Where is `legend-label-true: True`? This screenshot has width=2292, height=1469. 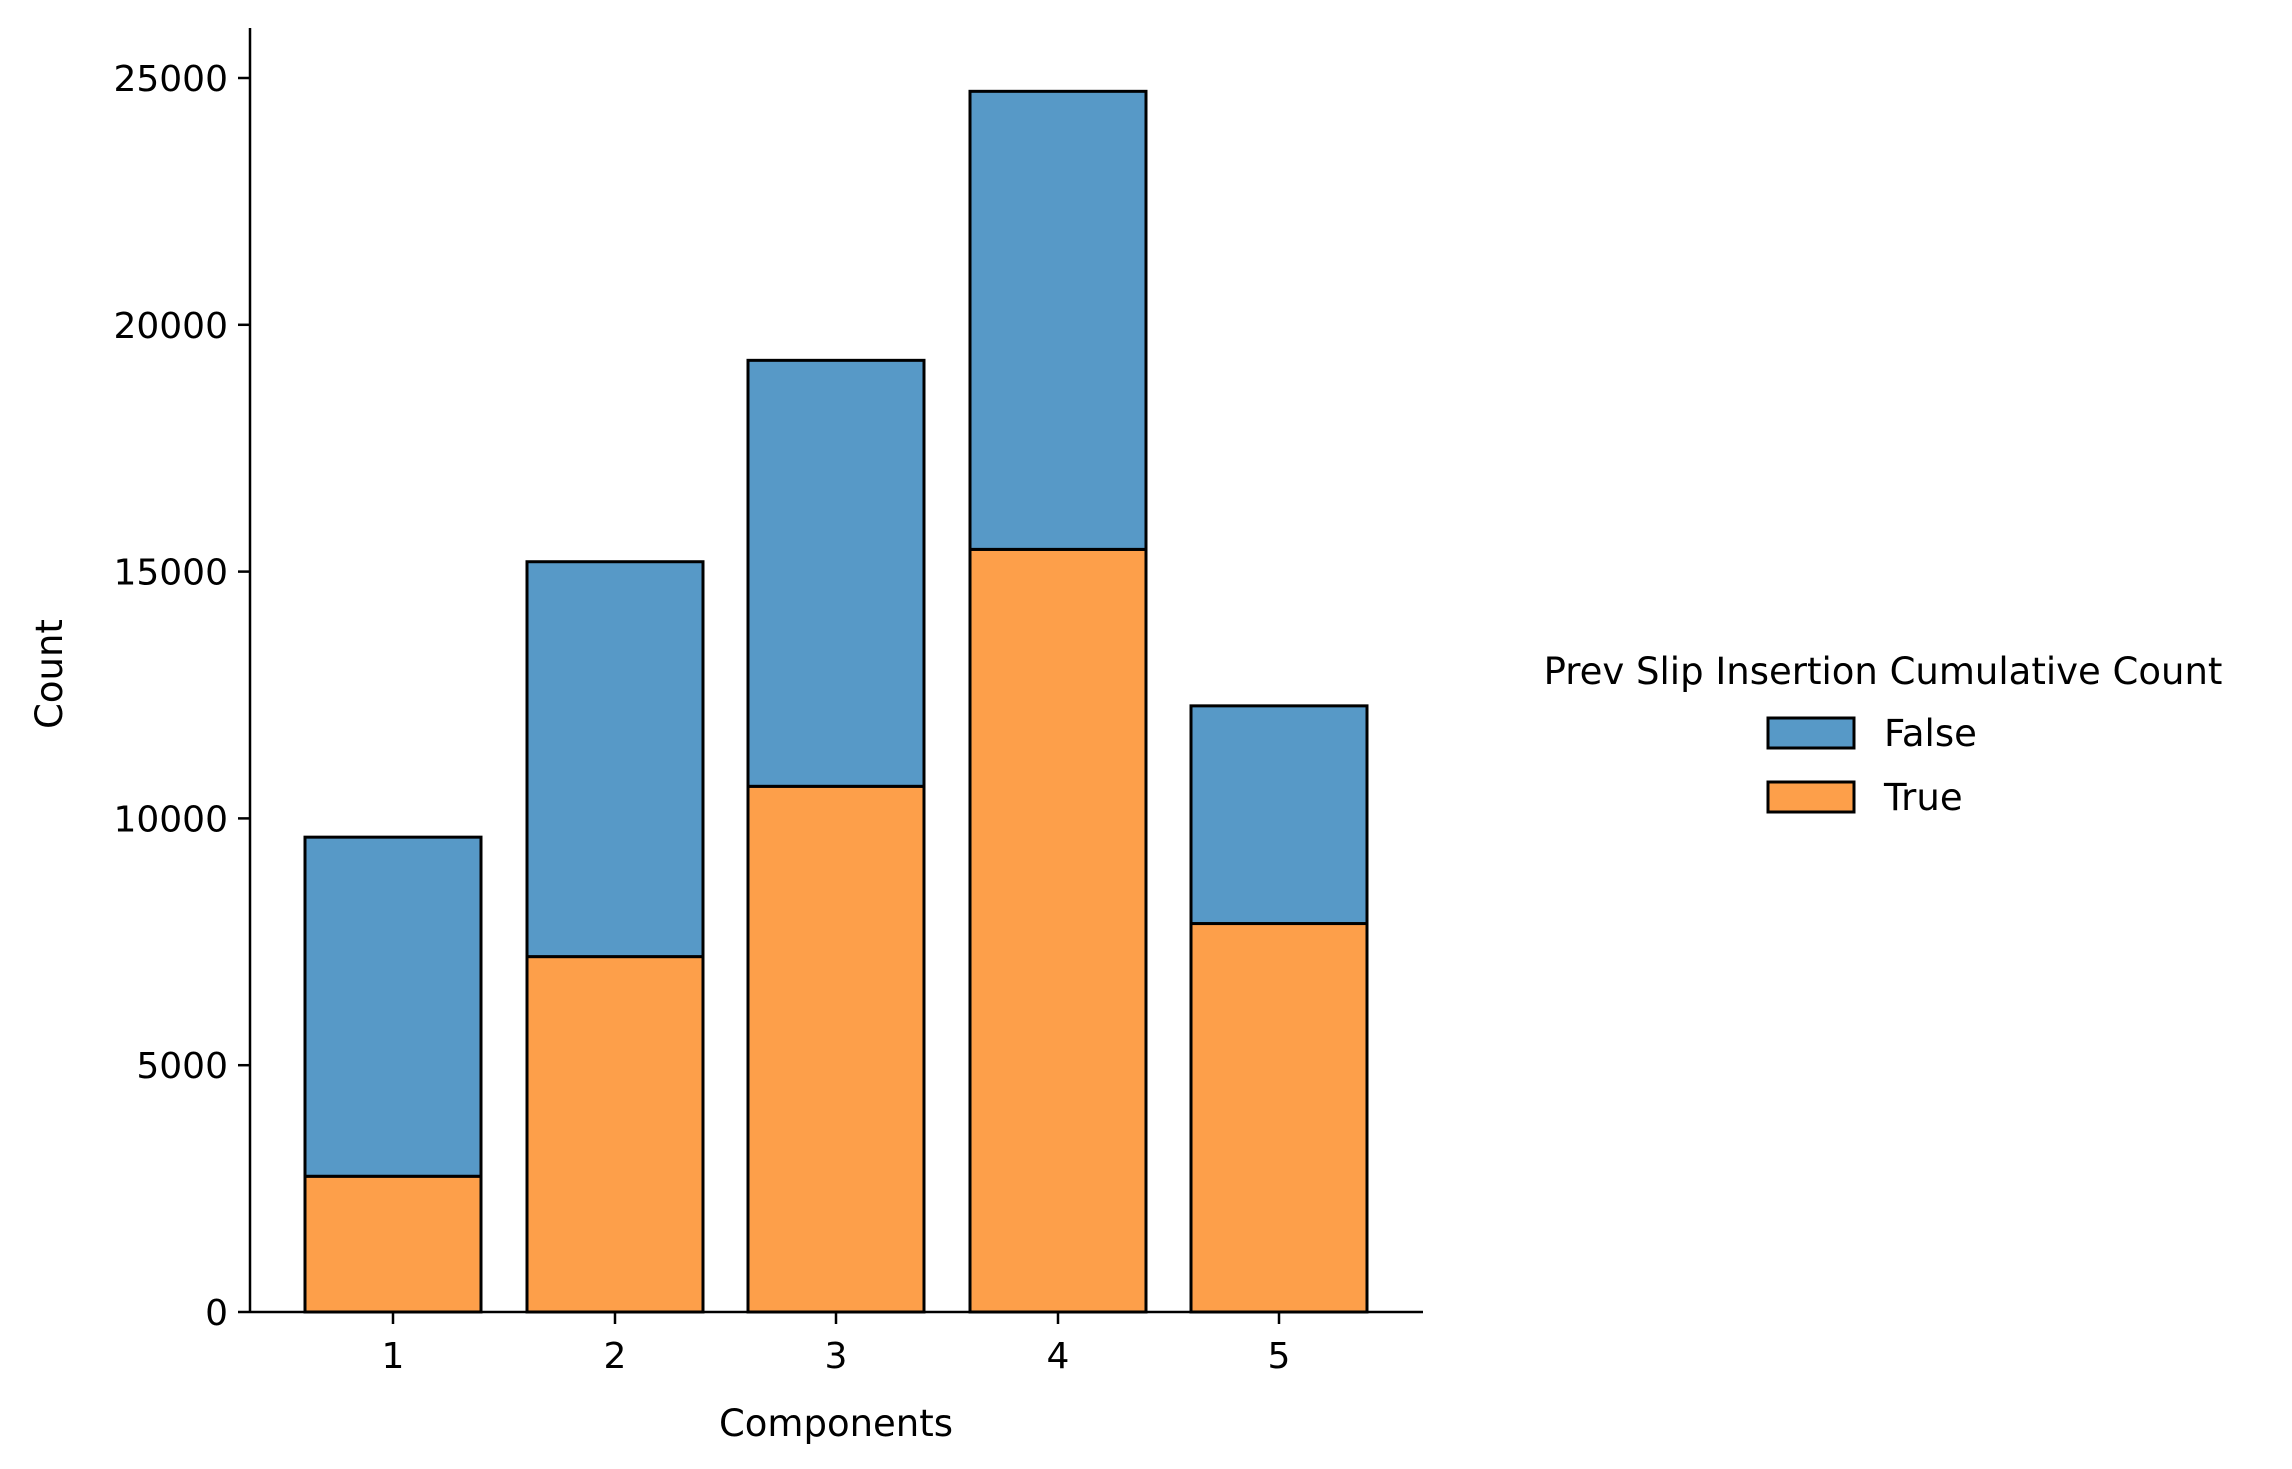
legend-label-true: True is located at coordinates (1923, 797).